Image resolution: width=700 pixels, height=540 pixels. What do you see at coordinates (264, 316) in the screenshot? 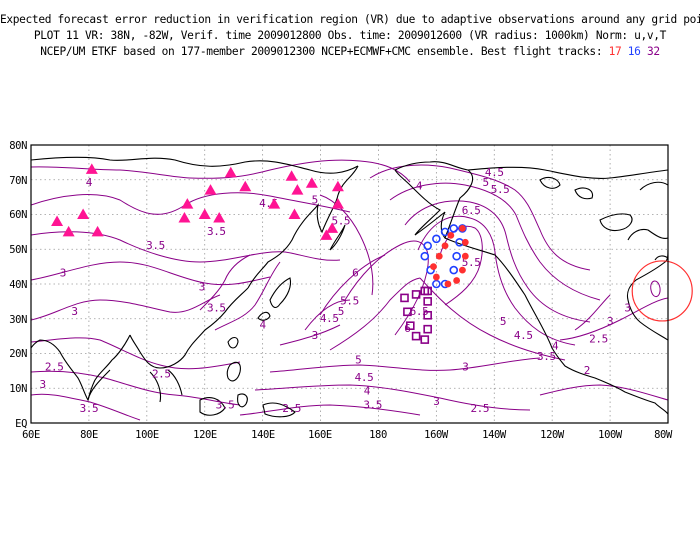
I see `kyushu-outline` at bounding box center [264, 316].